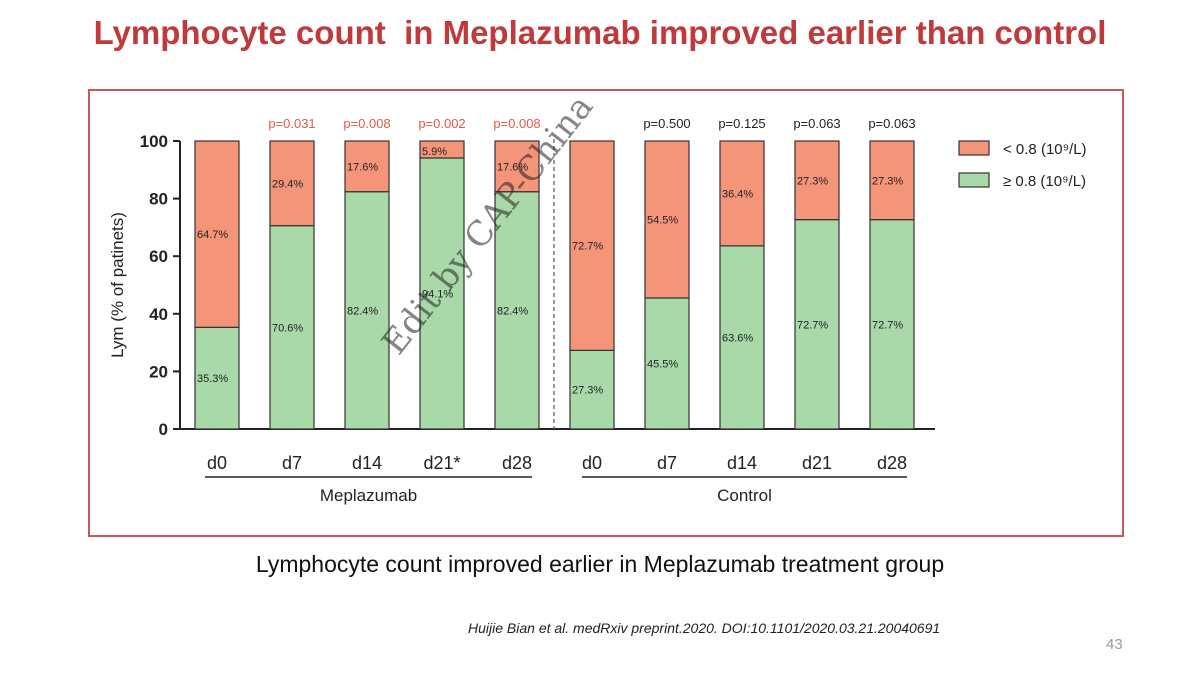 Image resolution: width=1200 pixels, height=675 pixels. I want to click on low-segment-label: 29.4%, so click(287, 184).